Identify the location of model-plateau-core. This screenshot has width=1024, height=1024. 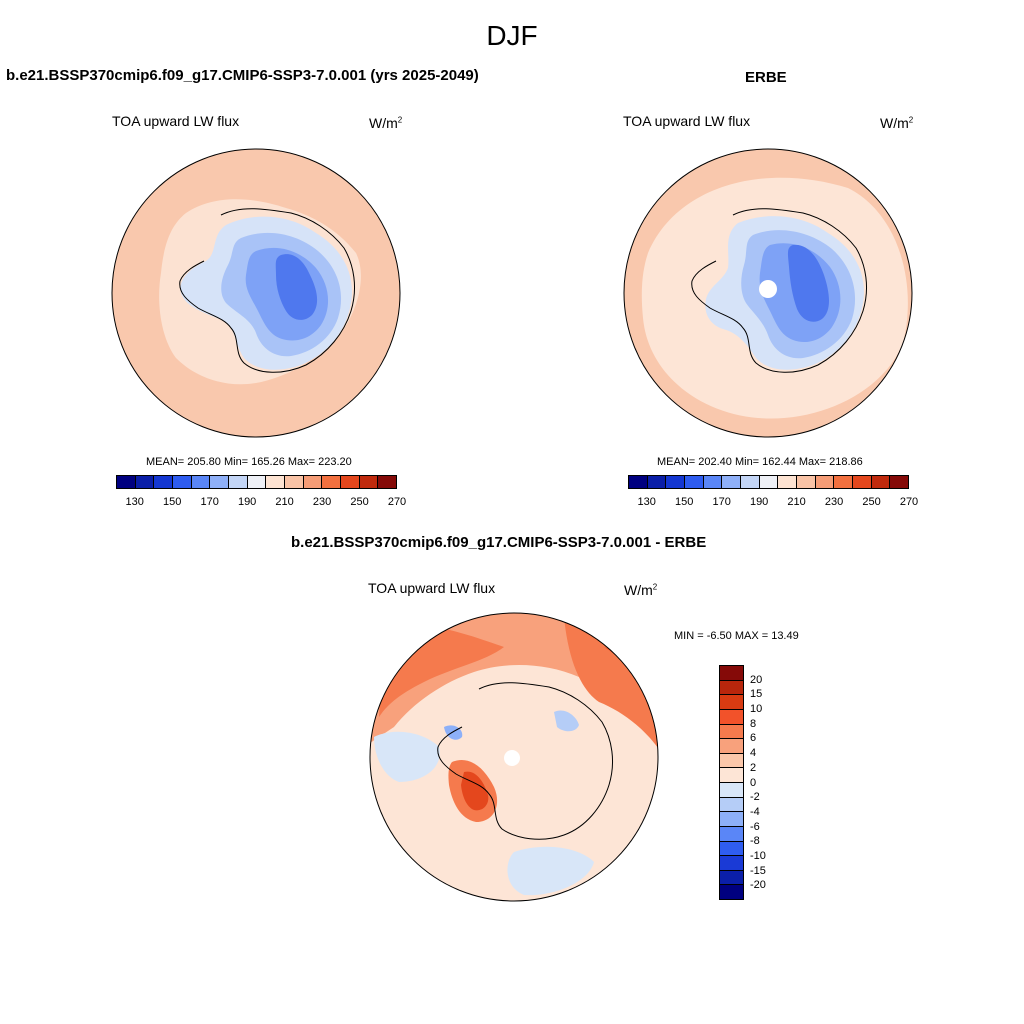
(296, 287).